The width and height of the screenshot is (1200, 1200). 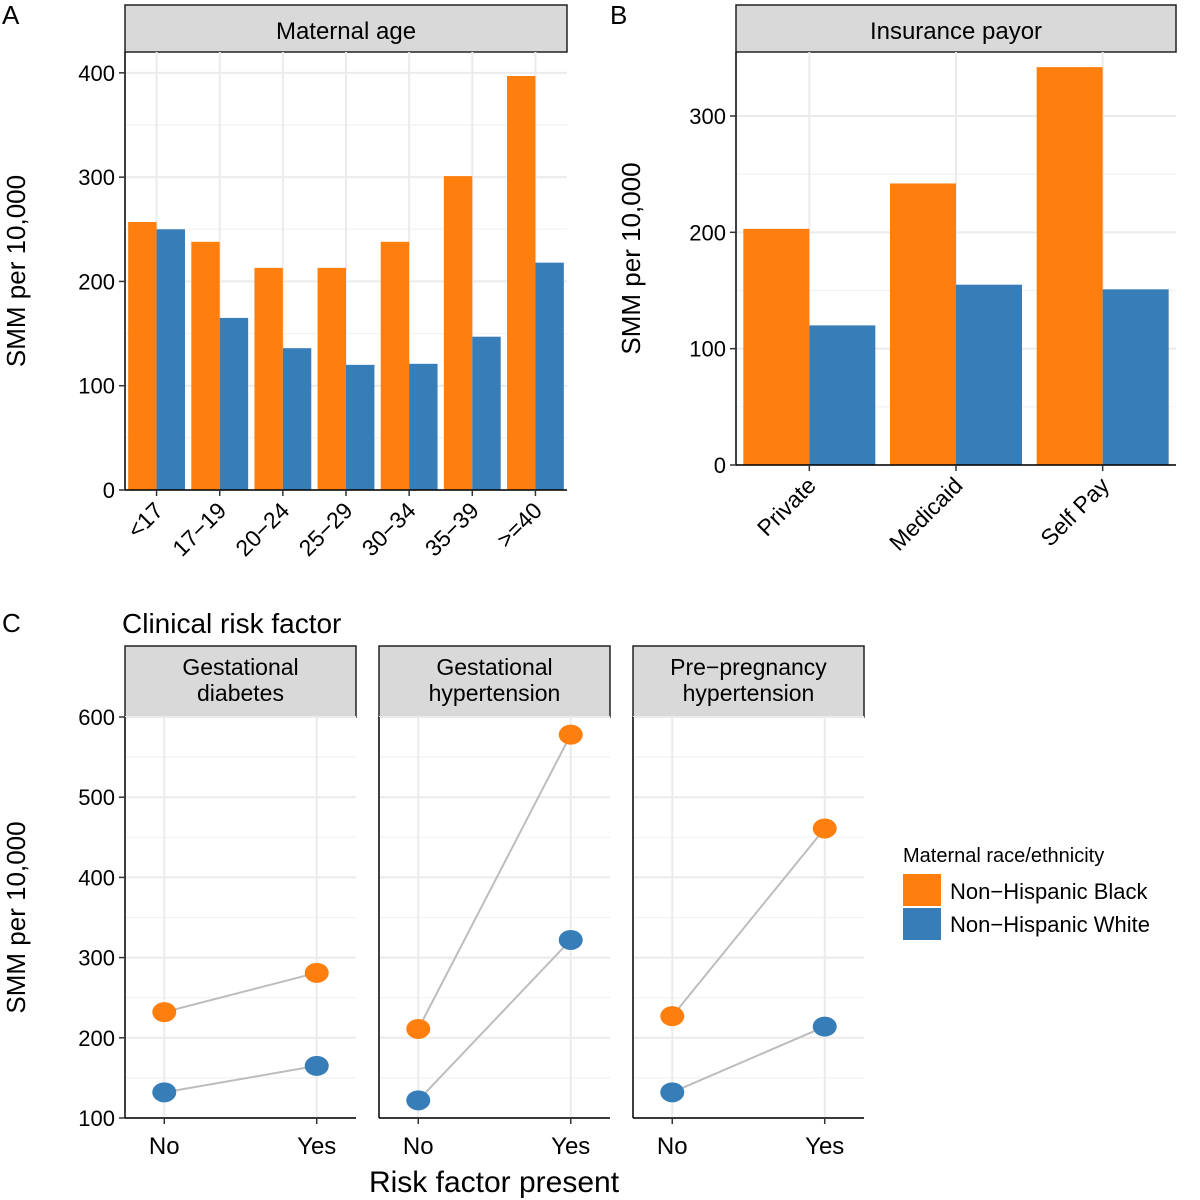 I want to click on panel-c-facet-2-line-white, so click(x=494, y=1020).